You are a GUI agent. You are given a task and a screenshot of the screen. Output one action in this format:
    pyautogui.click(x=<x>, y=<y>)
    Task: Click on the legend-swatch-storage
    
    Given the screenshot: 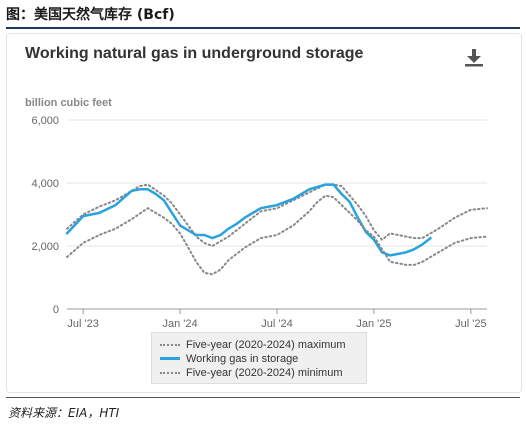 What is the action you would take?
    pyautogui.click(x=170, y=358)
    